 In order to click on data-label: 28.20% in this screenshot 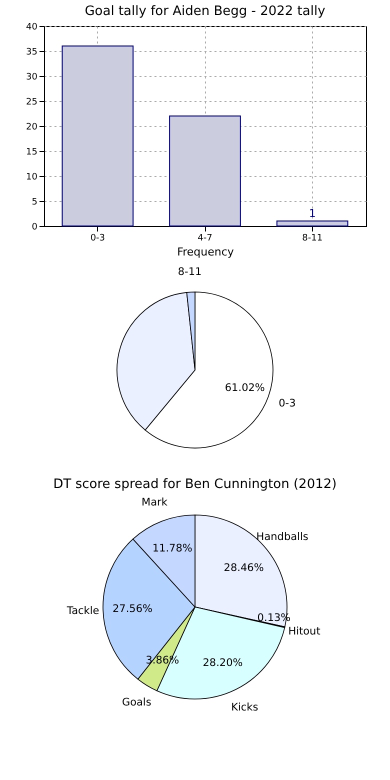, I will do `click(222, 663)`.